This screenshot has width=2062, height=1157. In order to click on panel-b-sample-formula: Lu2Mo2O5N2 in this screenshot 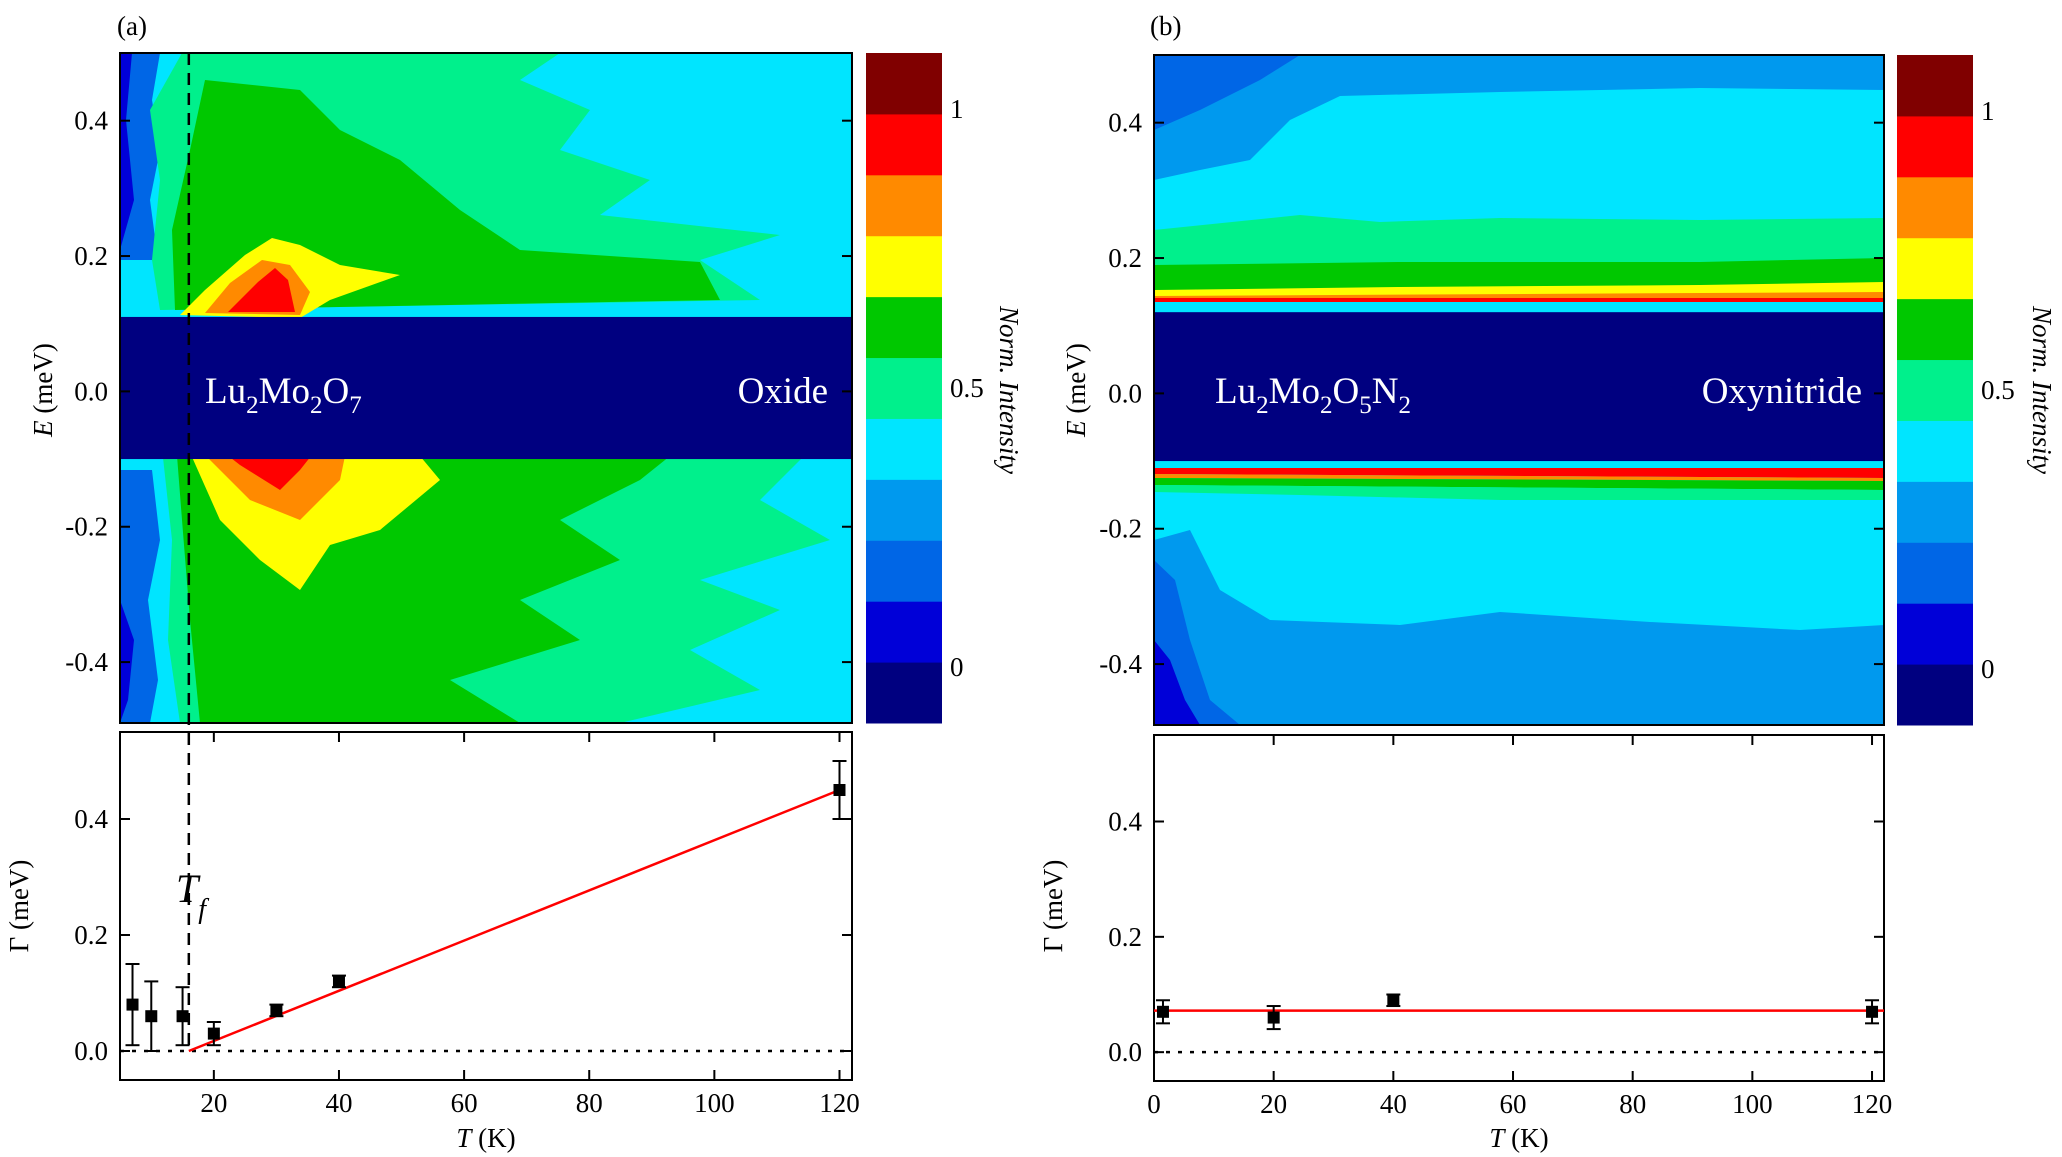, I will do `click(1313, 395)`.